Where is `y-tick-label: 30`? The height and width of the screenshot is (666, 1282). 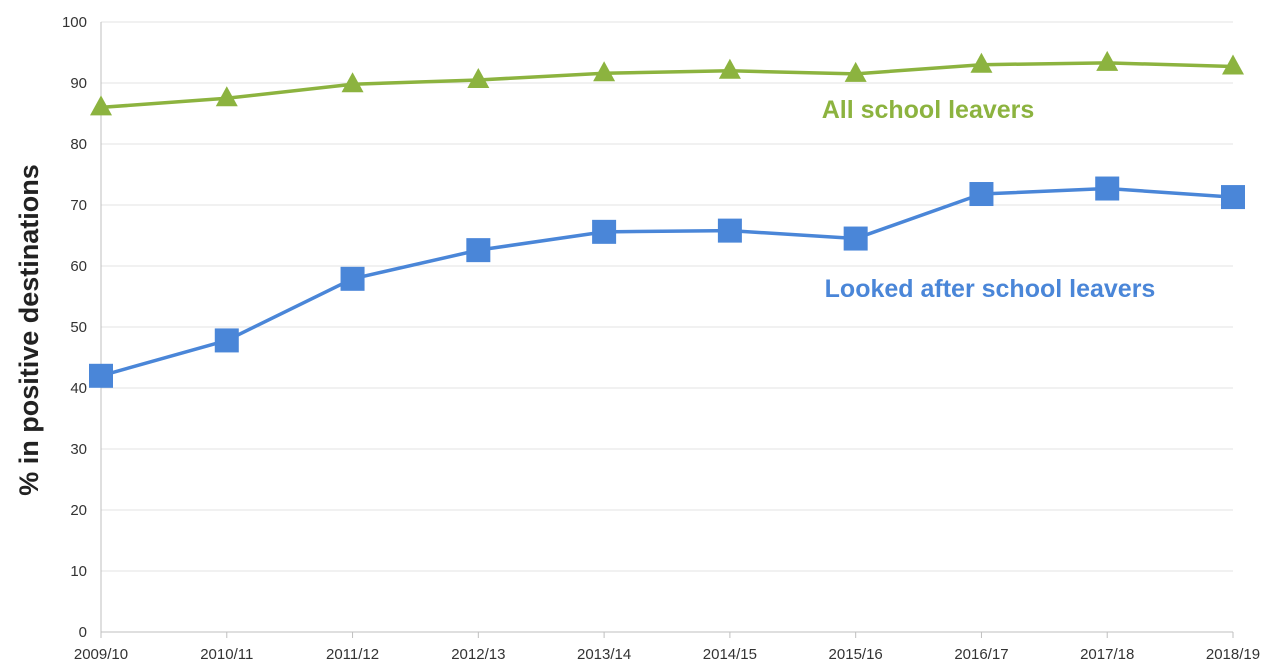
y-tick-label: 30 is located at coordinates (78, 449).